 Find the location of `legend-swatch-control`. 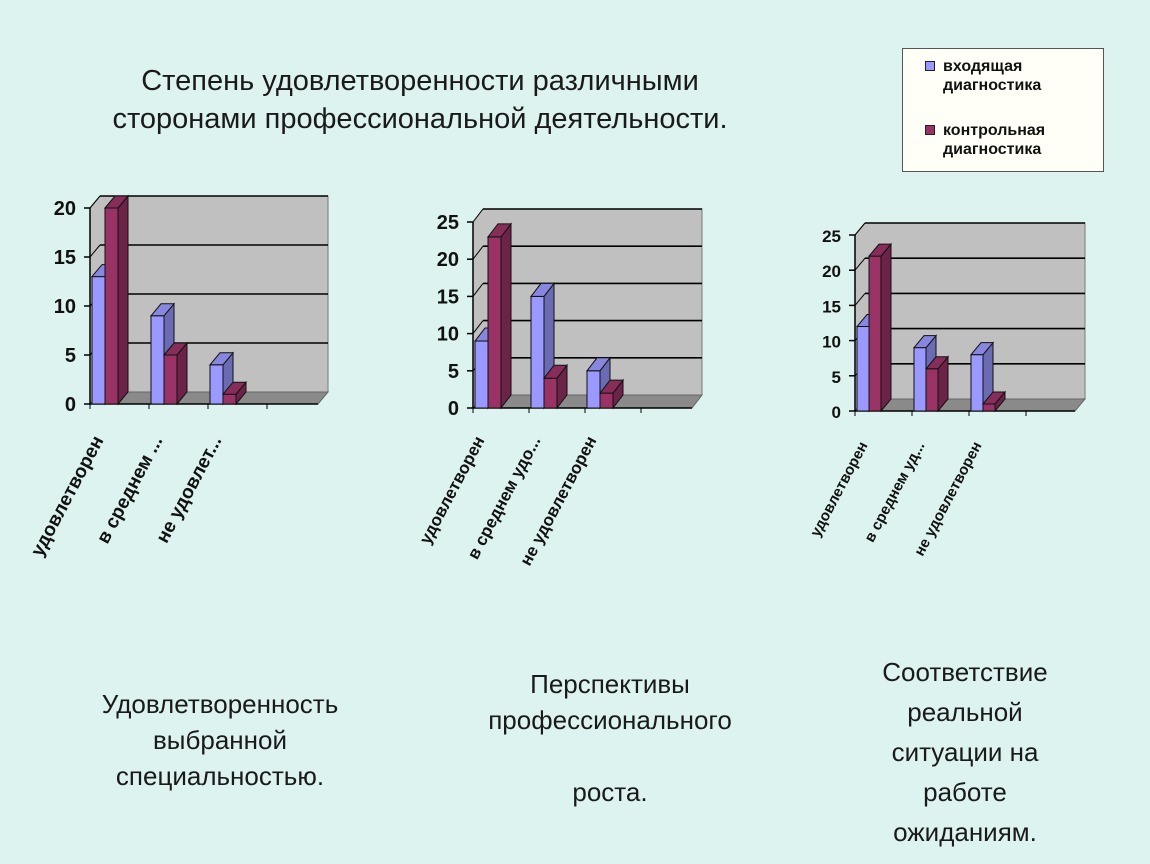

legend-swatch-control is located at coordinates (930, 130).